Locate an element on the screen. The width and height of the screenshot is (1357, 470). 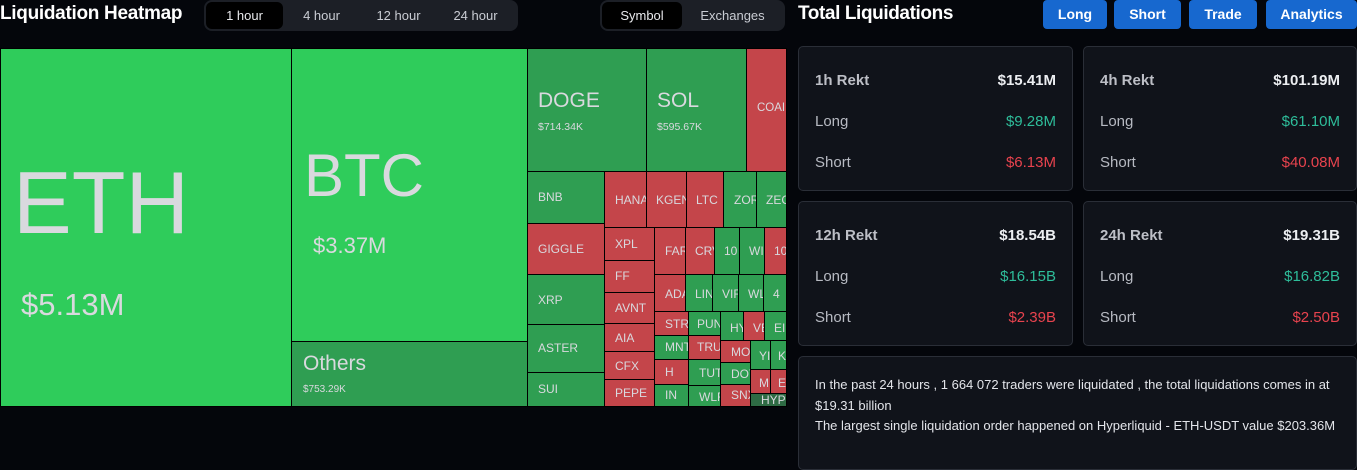
tile-wlf: WLF is located at coordinates (704, 396).